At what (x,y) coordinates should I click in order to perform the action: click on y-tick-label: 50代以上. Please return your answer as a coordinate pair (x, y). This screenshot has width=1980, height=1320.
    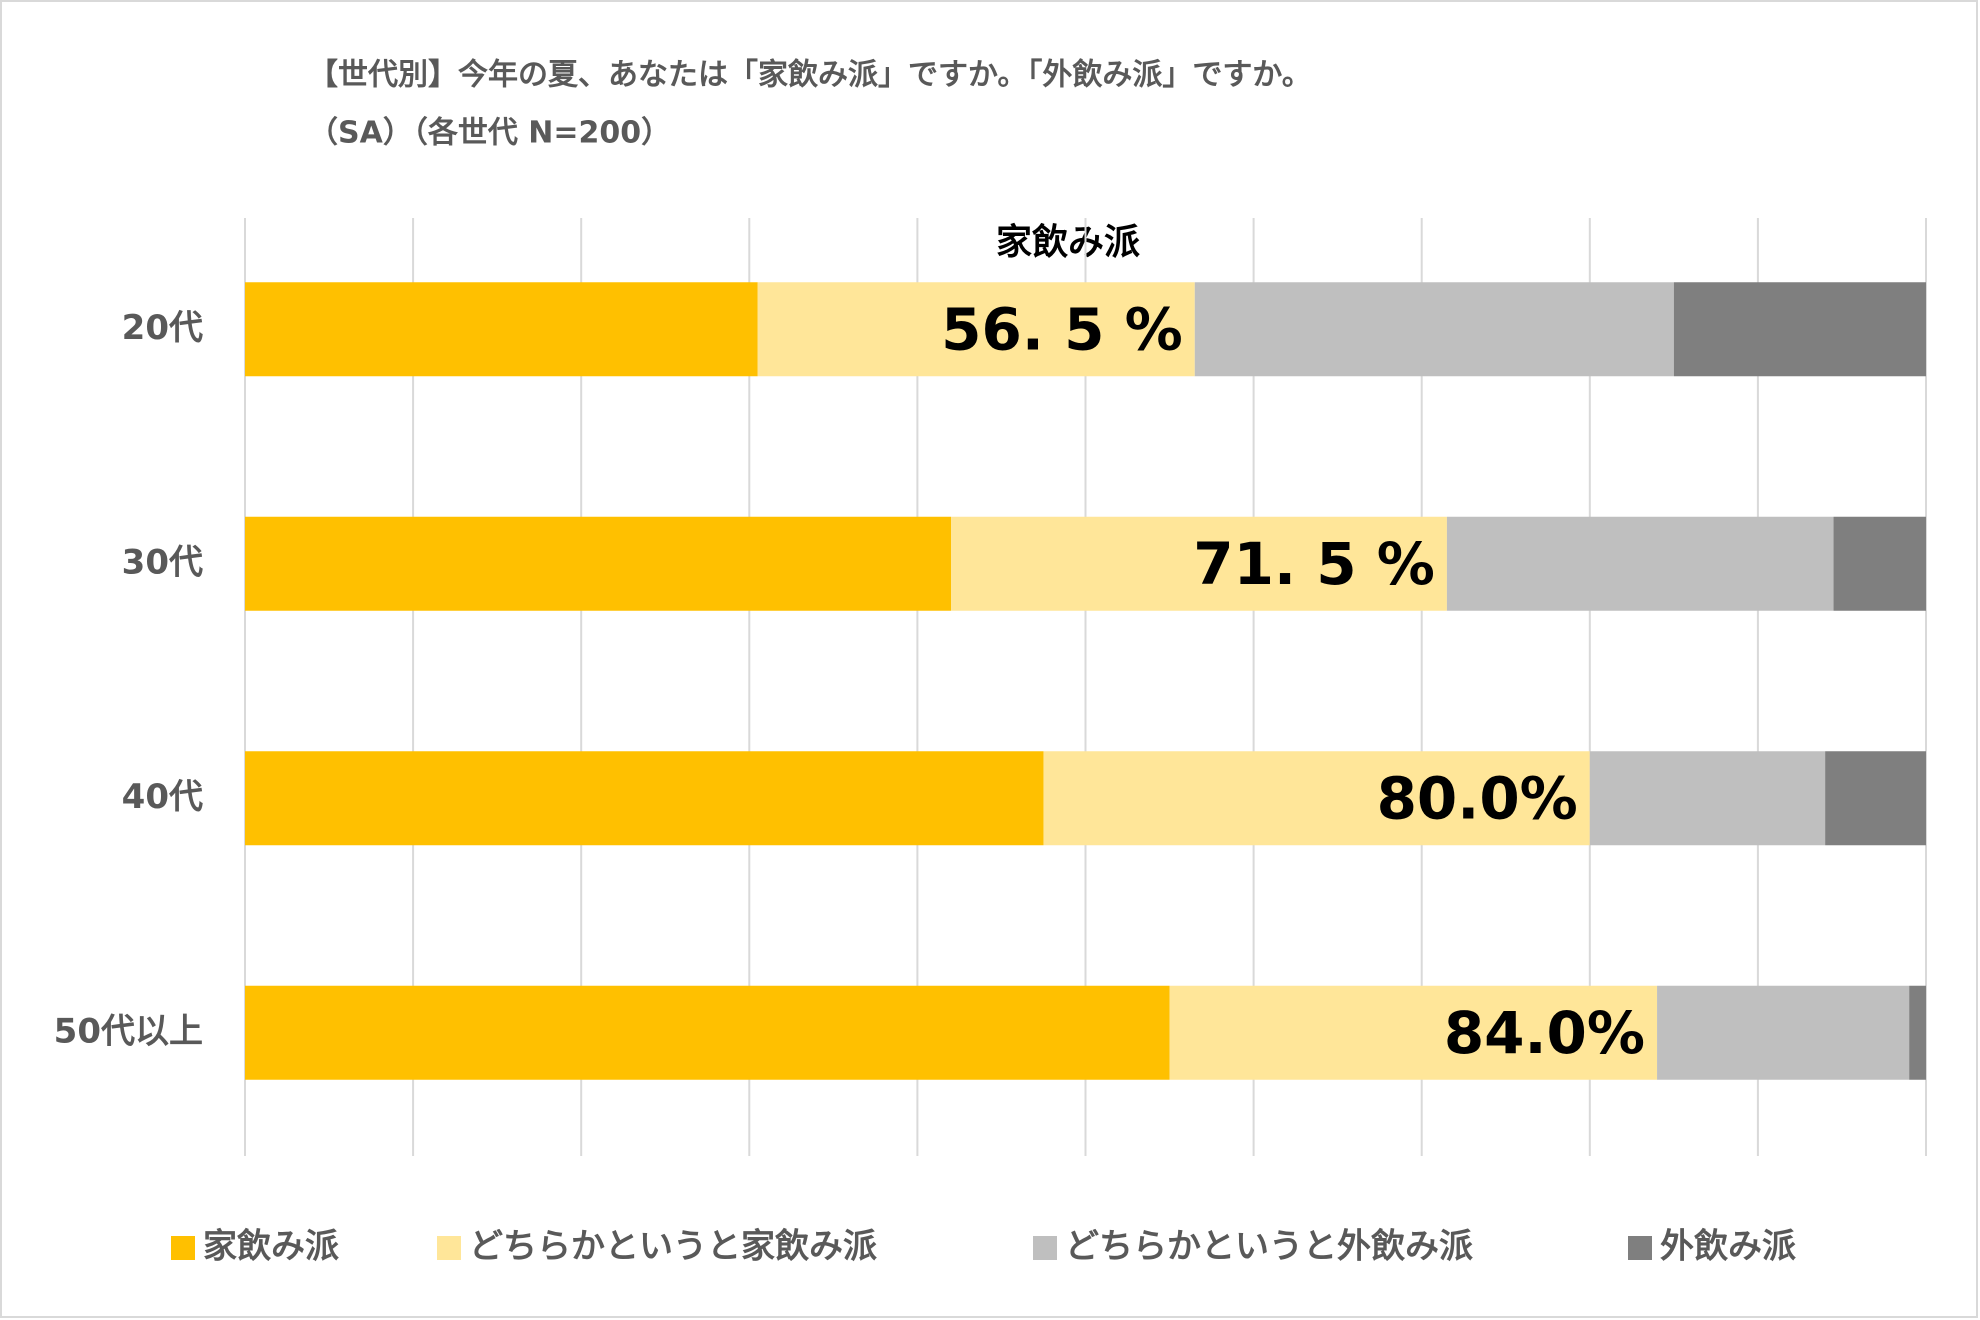
    Looking at the image, I should click on (128, 1031).